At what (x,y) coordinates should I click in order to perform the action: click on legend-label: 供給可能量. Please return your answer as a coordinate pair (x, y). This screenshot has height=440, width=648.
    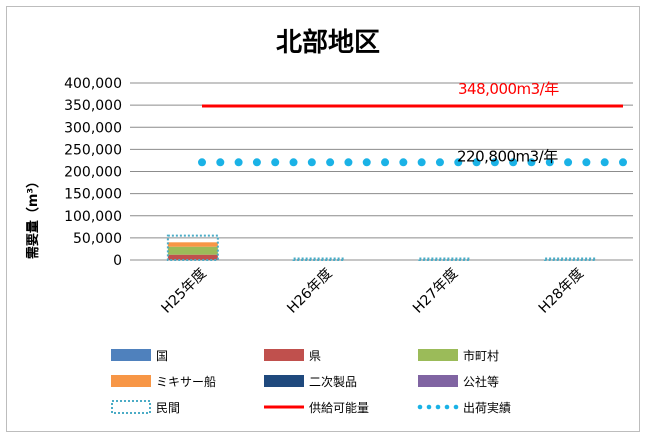
    Looking at the image, I should click on (339, 408).